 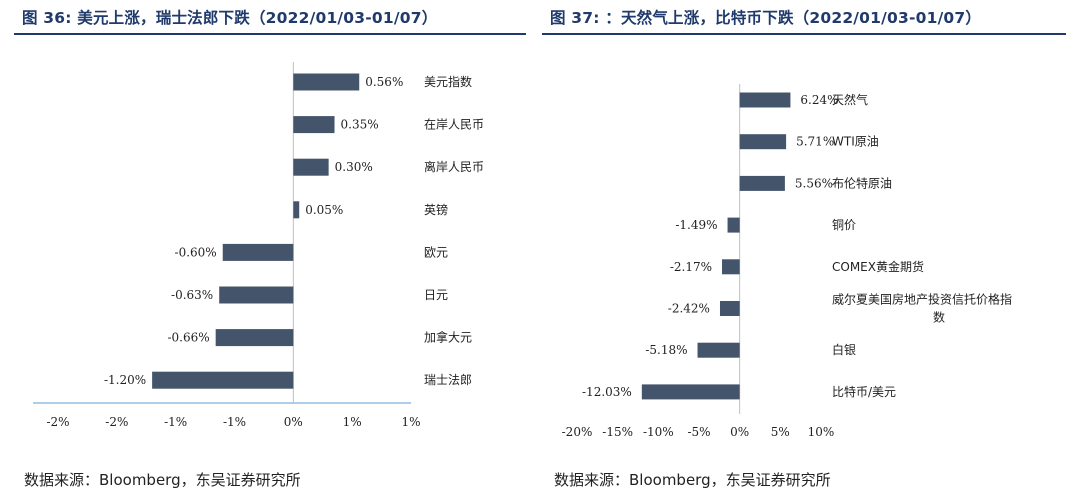 I want to click on right-category-label: 比特币/美元, so click(x=864, y=391).